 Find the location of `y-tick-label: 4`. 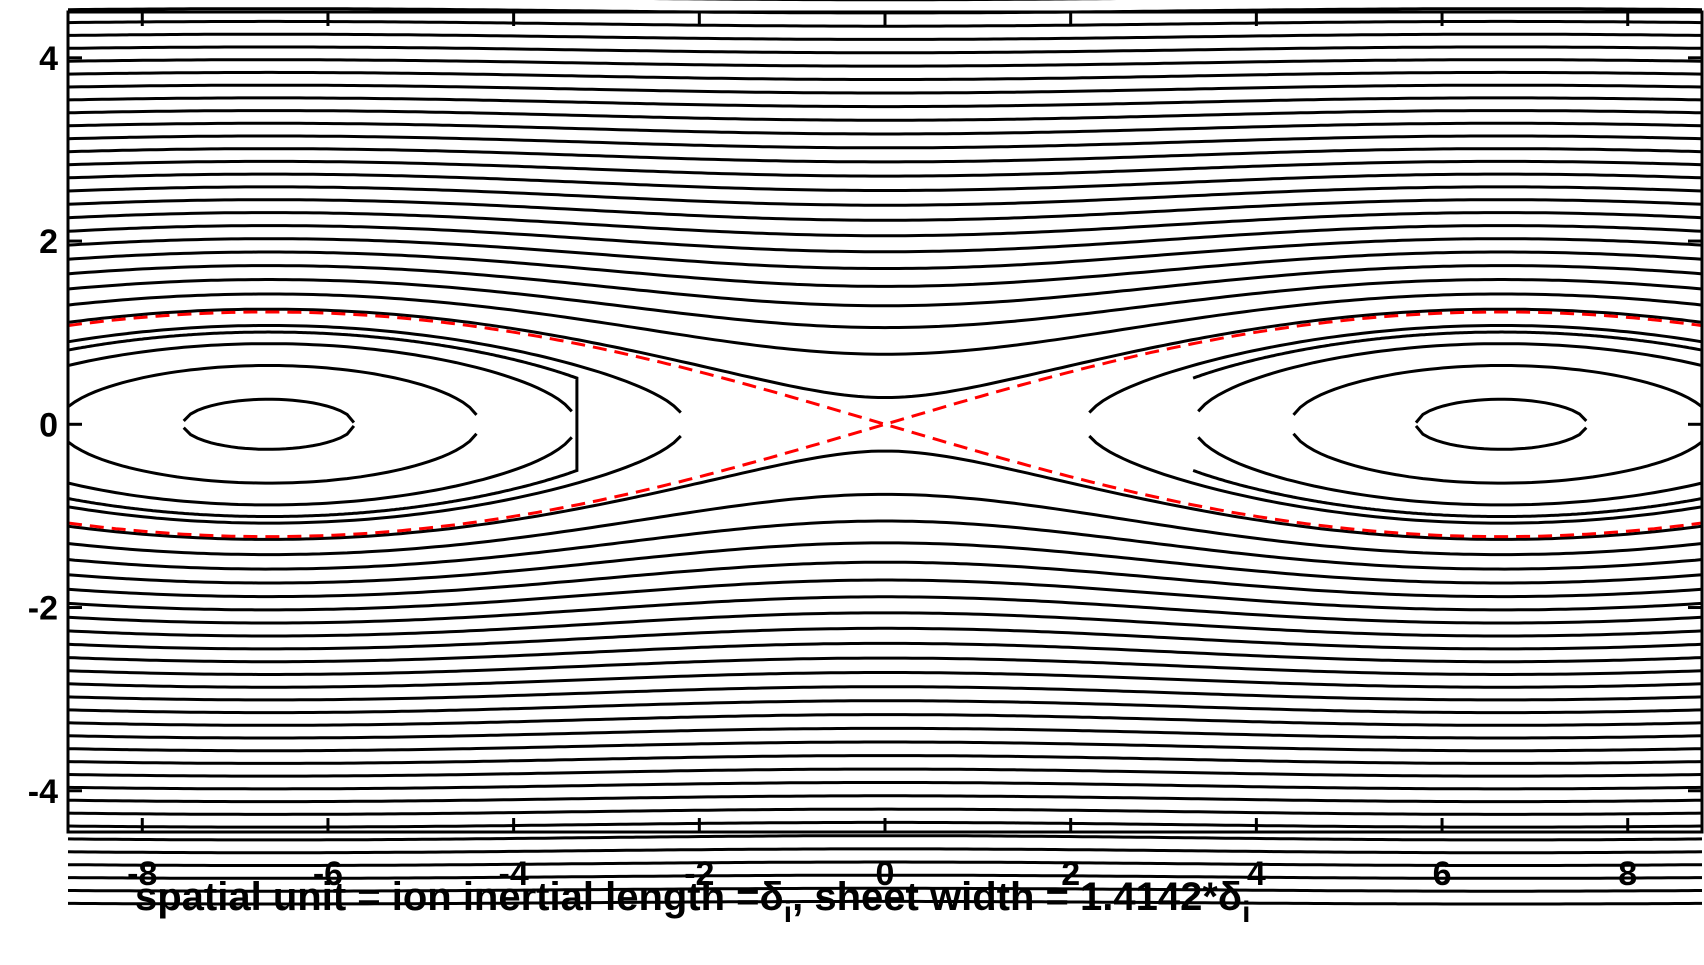

y-tick-label: 4 is located at coordinates (48, 59).